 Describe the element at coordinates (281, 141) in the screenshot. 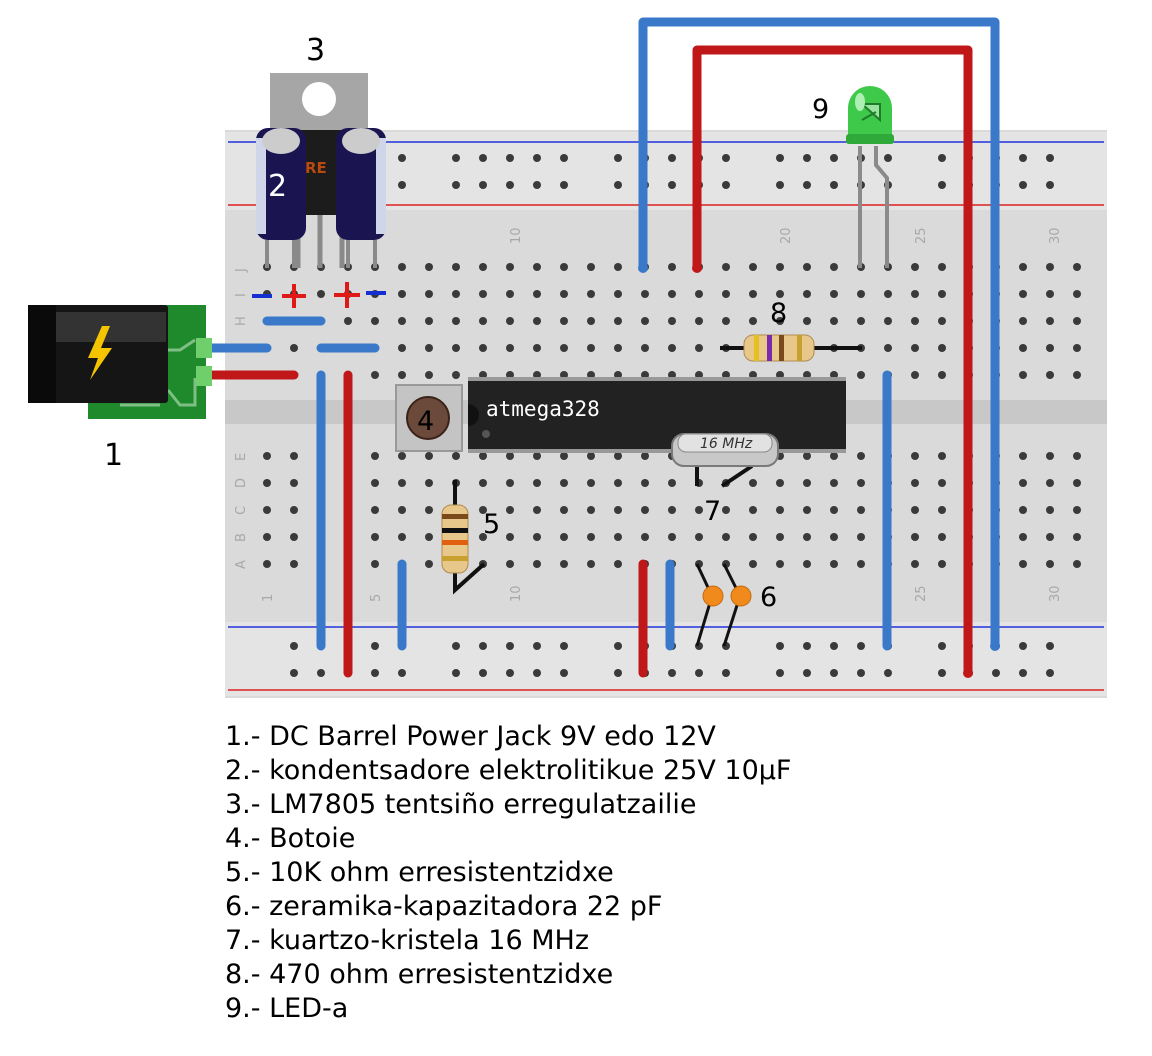

I see `capacitor-top` at that location.